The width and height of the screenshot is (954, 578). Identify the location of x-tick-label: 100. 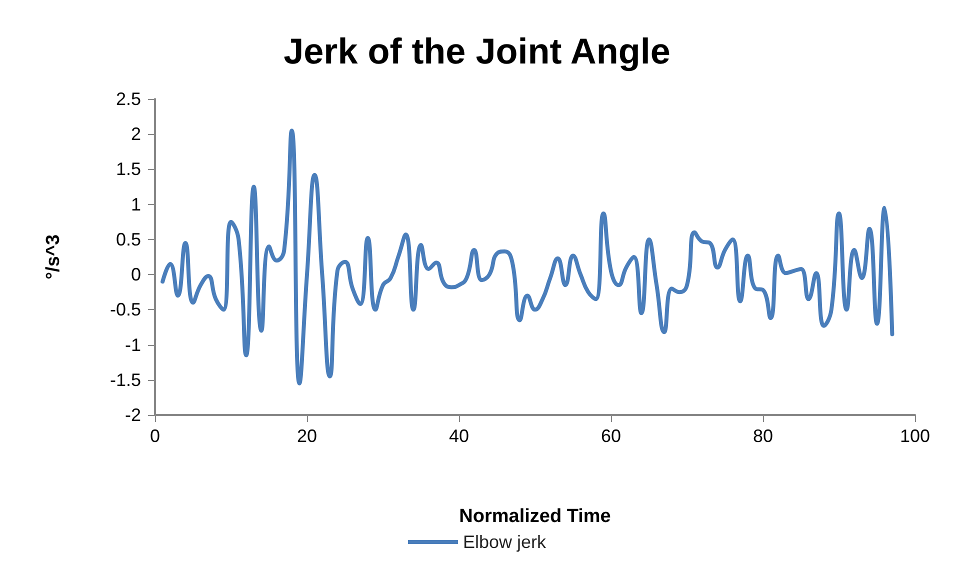
(915, 436).